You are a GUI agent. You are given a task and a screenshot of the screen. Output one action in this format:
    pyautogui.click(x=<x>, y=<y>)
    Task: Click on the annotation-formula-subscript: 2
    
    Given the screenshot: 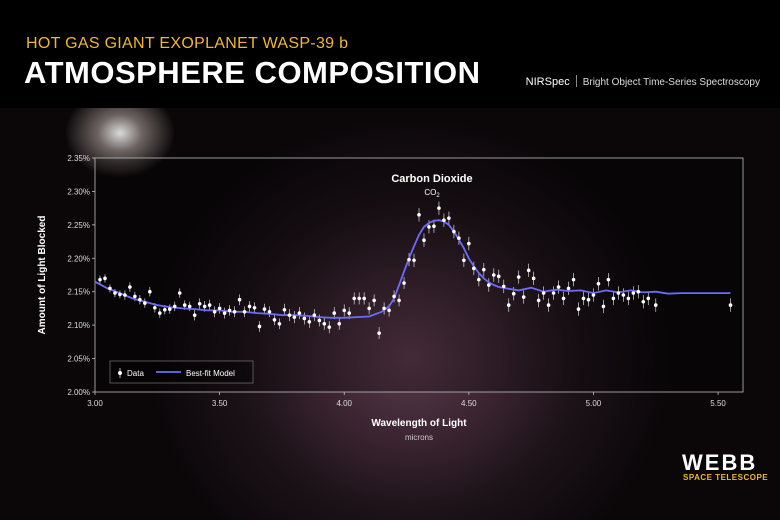 What is the action you would take?
    pyautogui.click(x=438, y=196)
    